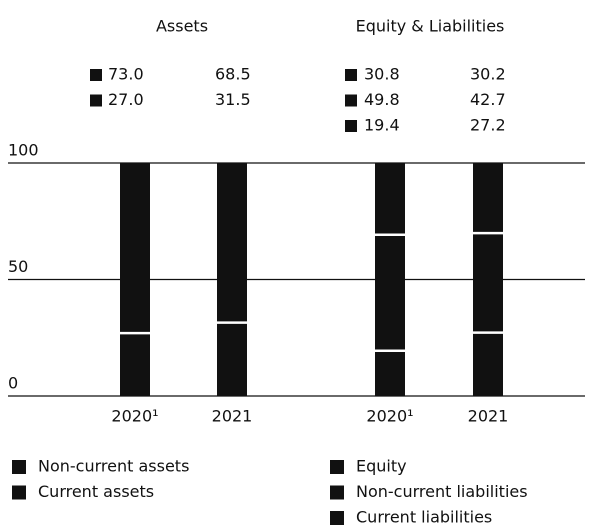 The image size is (589, 526). Describe the element at coordinates (233, 74) in the screenshot. I see `value-label: 68.5` at that location.